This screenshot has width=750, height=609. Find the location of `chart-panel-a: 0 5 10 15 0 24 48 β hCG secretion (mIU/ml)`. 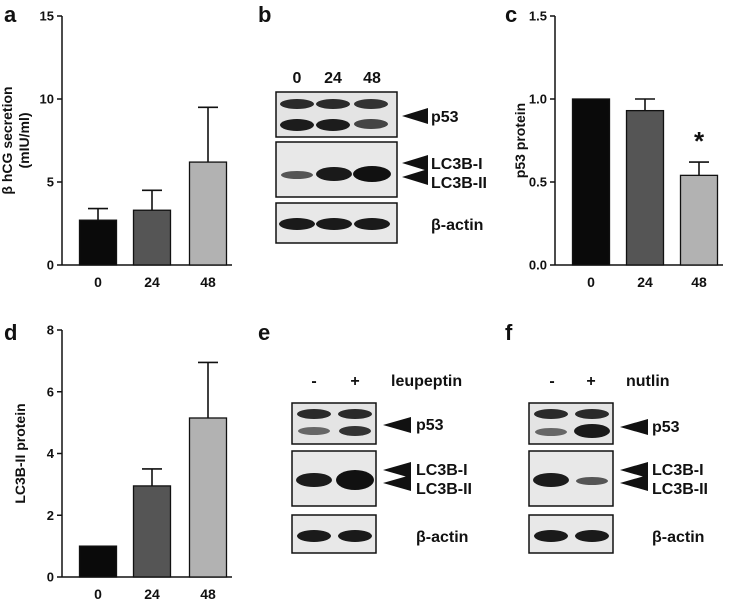

chart-panel-a: 0 5 10 15 0 24 48 β hCG secretion (mIU/ml) is located at coordinates (116, 149).